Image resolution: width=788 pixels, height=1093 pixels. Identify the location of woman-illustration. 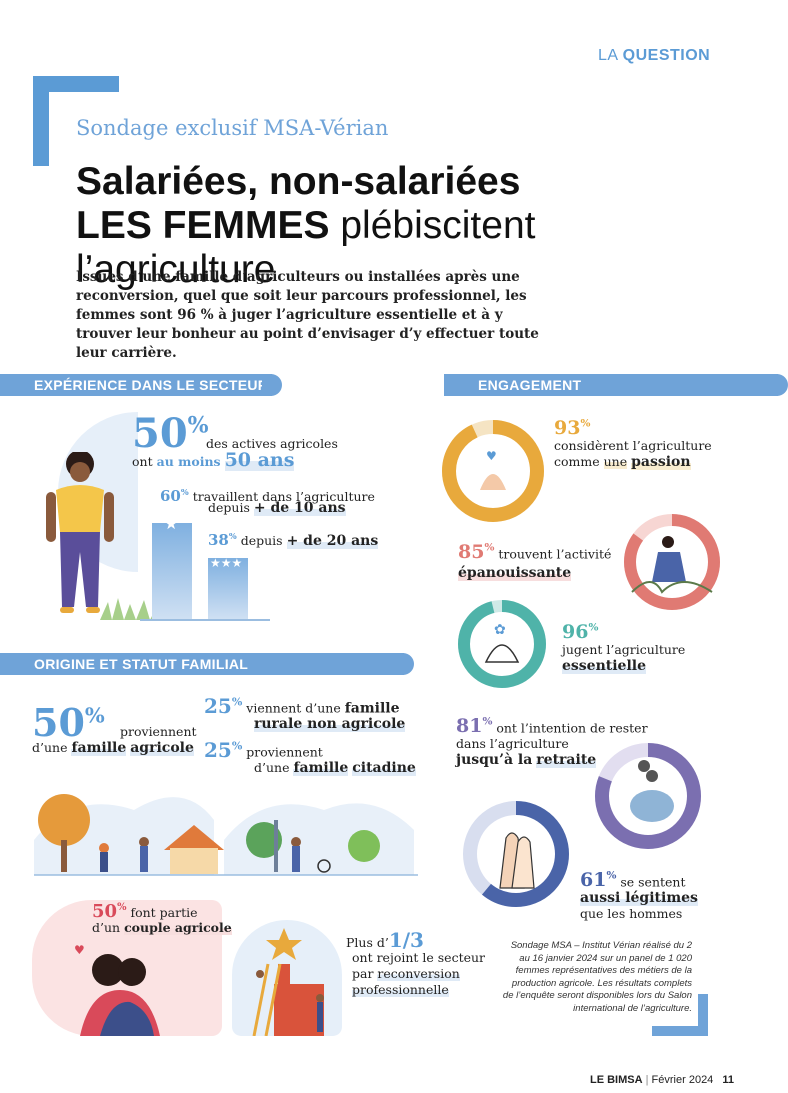
(80, 532).